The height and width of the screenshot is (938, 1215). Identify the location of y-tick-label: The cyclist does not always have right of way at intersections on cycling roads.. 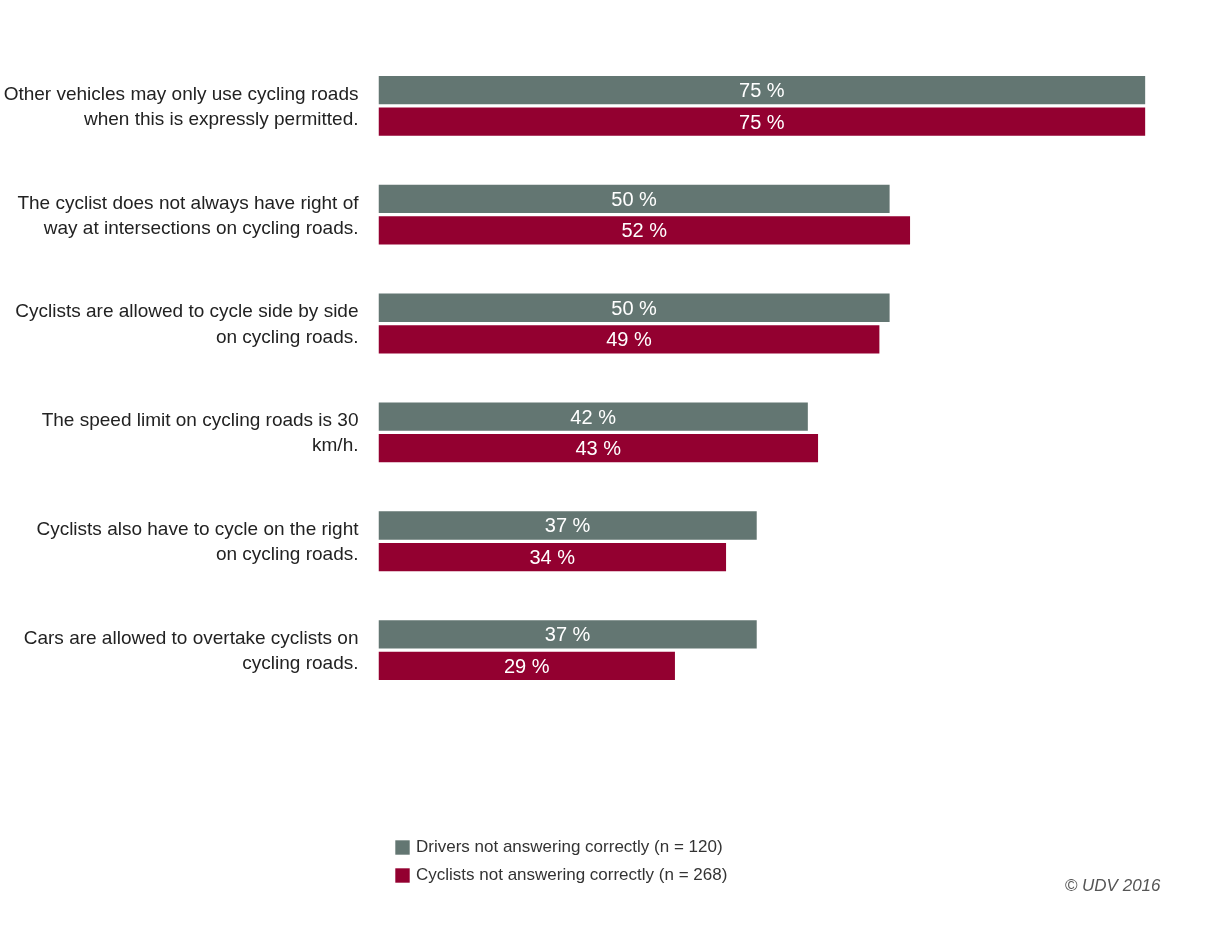
(188, 214).